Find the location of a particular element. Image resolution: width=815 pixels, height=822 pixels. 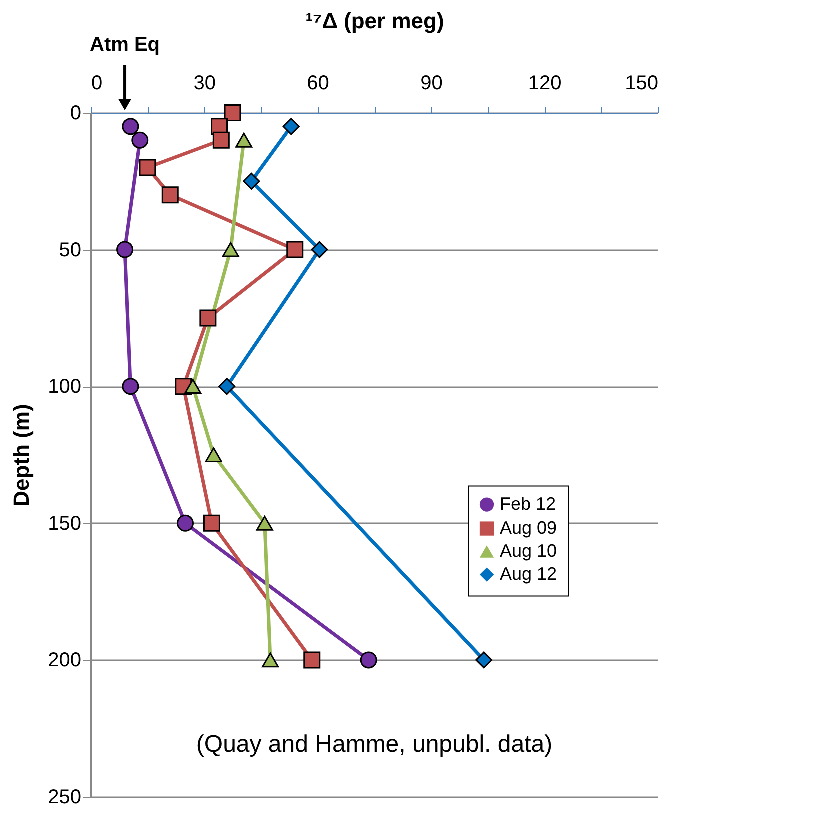

y-tick-label: 100 is located at coordinates (65, 387).